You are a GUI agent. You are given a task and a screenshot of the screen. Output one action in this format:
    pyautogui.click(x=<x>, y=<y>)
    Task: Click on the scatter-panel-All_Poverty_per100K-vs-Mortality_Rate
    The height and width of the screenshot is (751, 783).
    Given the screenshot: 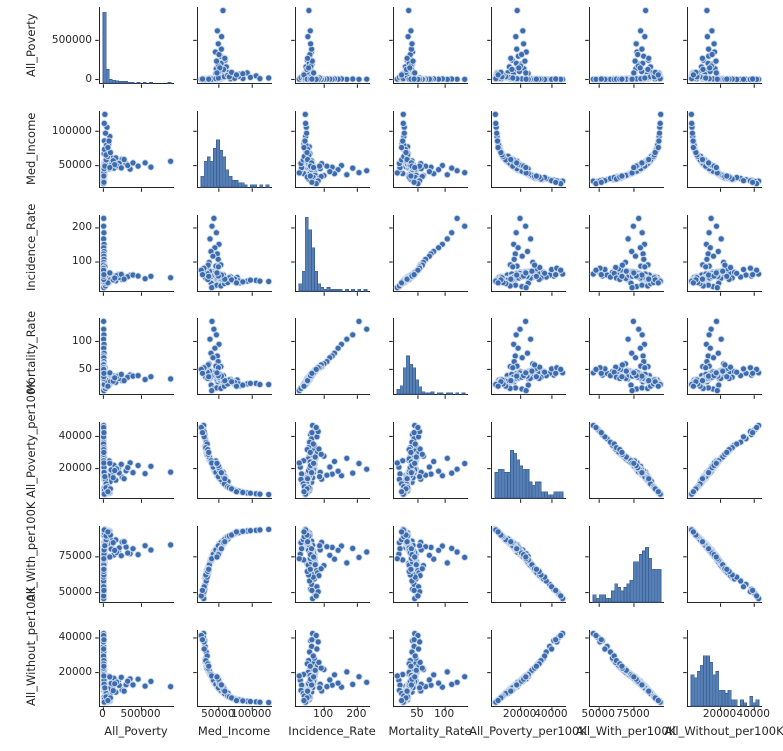 What is the action you would take?
    pyautogui.click(x=429, y=462)
    